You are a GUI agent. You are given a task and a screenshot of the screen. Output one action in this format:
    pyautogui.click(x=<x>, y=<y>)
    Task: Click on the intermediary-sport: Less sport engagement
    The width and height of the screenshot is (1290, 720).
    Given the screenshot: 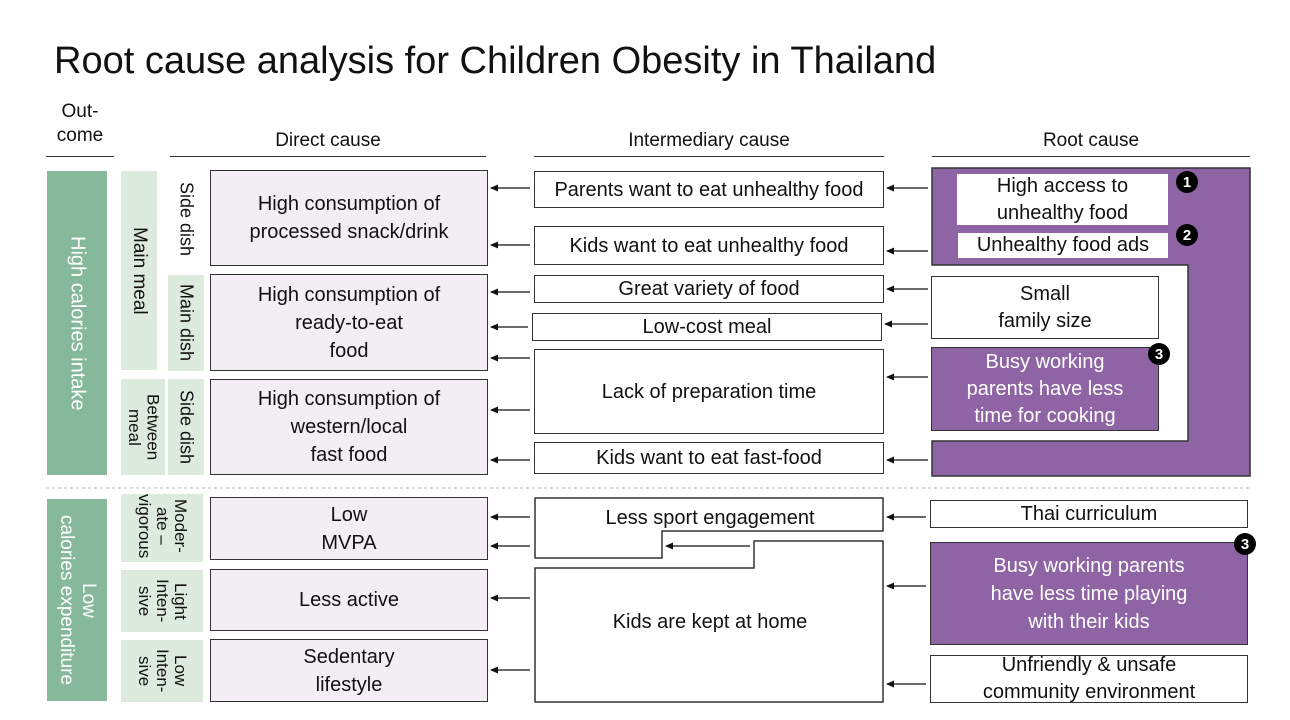 What is the action you would take?
    pyautogui.click(x=710, y=517)
    